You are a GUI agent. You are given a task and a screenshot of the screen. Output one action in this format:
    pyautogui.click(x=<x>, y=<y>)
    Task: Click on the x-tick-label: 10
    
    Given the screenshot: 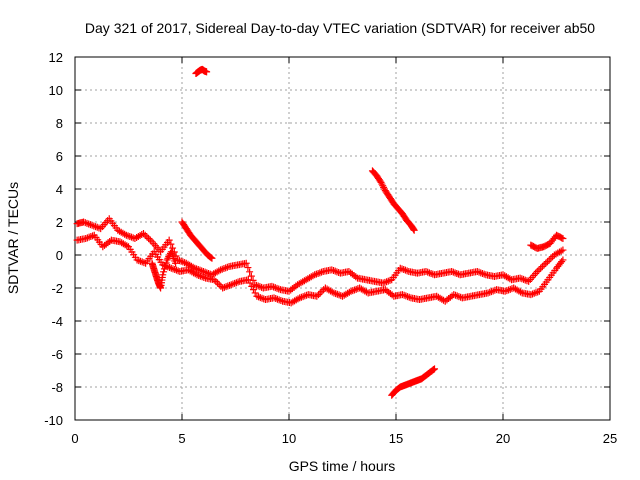 What is the action you would take?
    pyautogui.click(x=289, y=438)
    